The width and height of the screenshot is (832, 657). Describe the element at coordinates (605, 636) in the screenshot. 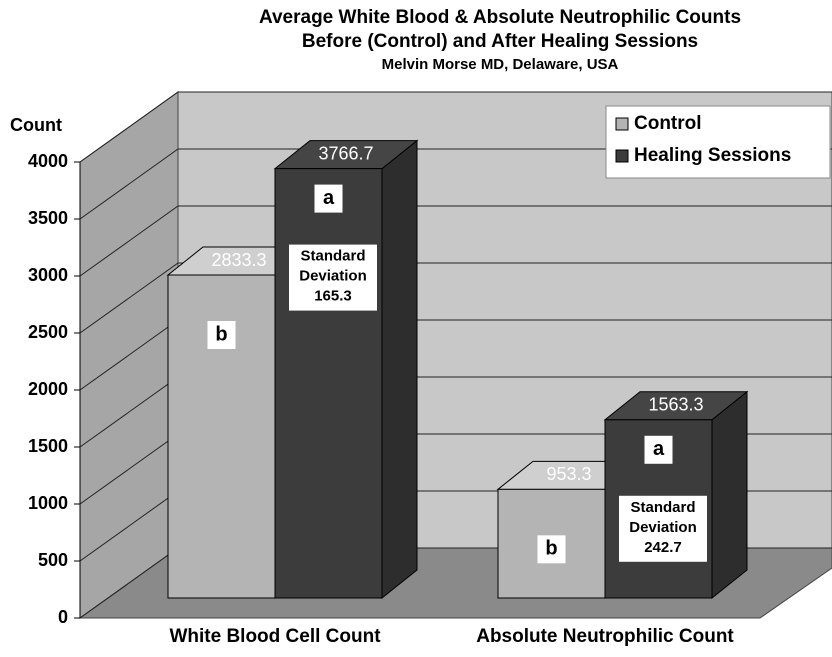

I see `x-tick-label: Absolute Neutrophilic Count` at that location.